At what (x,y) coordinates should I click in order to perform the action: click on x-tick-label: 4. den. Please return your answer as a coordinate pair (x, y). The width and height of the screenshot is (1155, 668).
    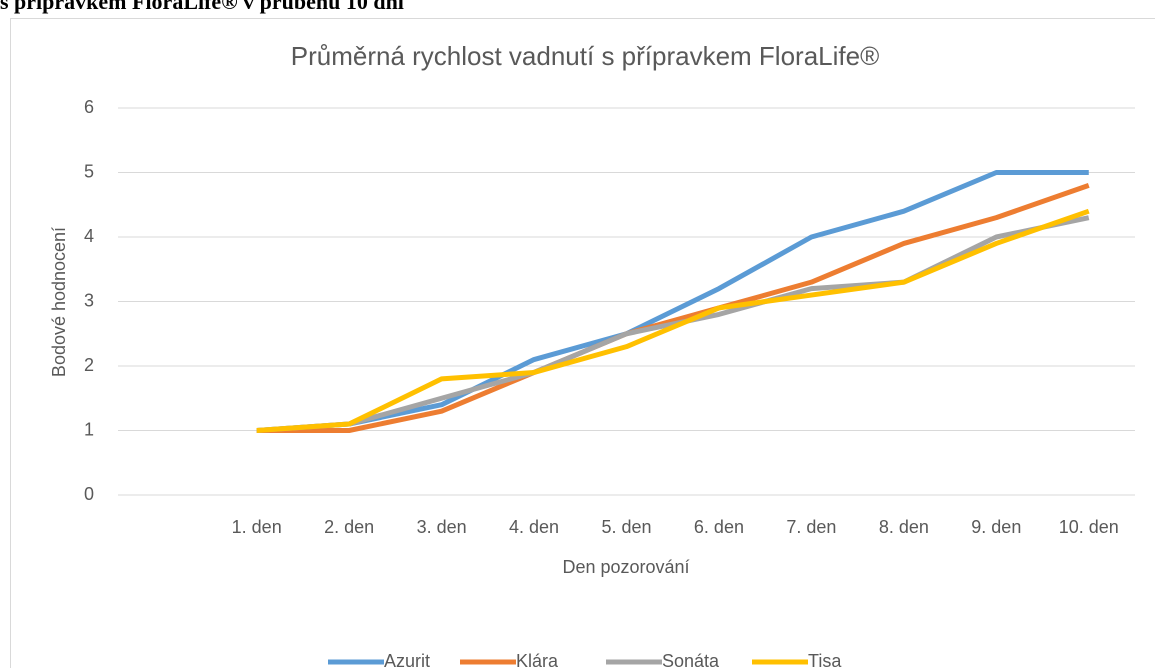
    Looking at the image, I should click on (534, 527).